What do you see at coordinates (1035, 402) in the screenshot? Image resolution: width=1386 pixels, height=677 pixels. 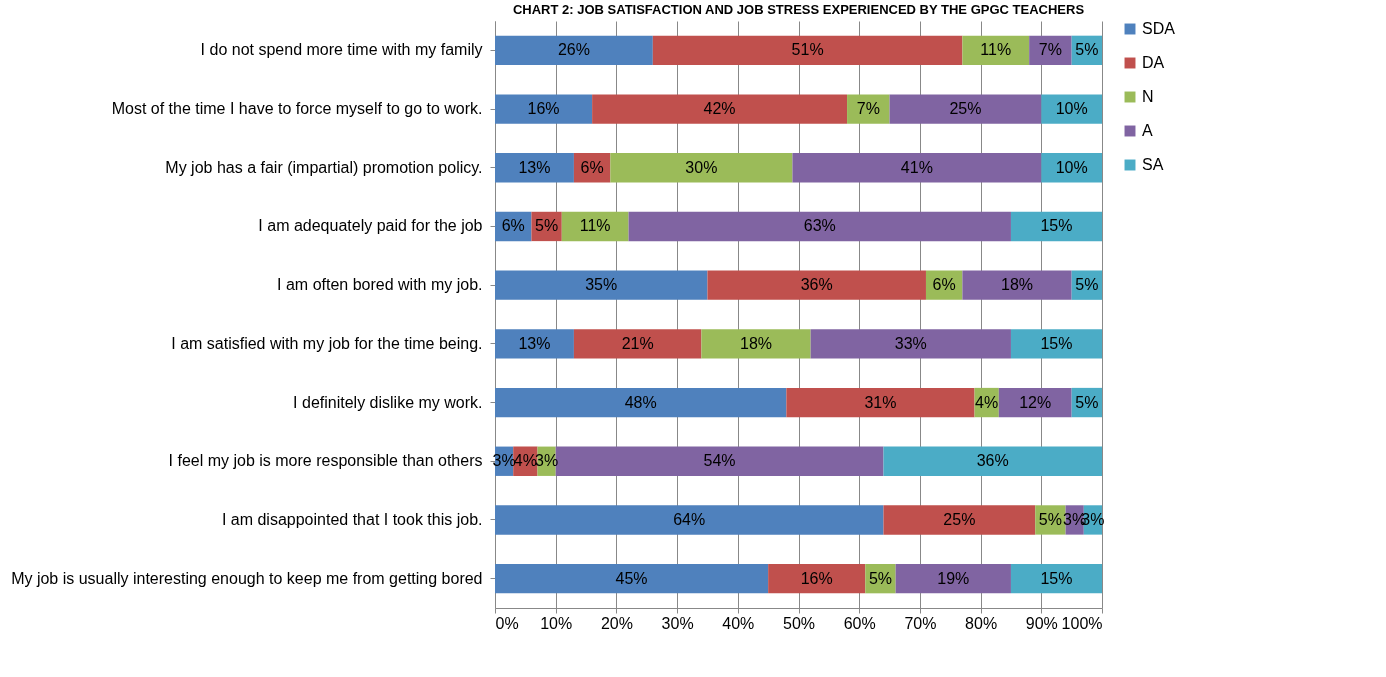 I see `data-label: 12%` at bounding box center [1035, 402].